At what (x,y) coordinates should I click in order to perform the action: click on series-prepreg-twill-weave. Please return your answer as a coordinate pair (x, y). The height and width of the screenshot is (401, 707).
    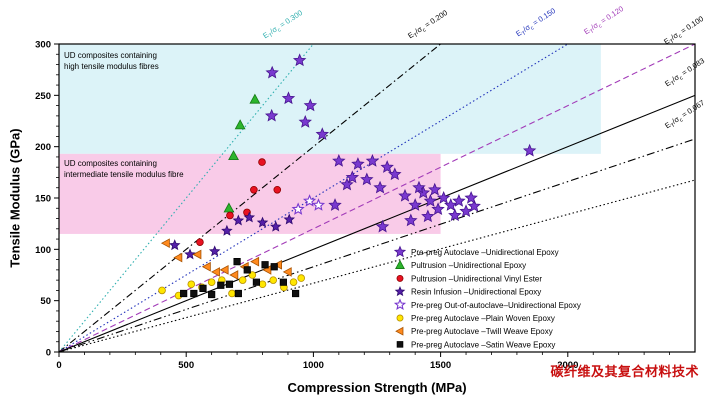
    Looking at the image, I should click on (226, 259).